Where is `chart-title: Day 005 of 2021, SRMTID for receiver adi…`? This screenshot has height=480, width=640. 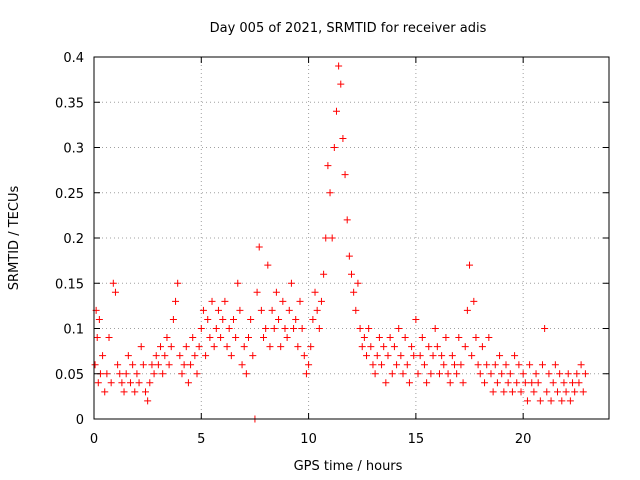 chart-title: Day 005 of 2021, SRMTID for receiver adi… is located at coordinates (348, 28).